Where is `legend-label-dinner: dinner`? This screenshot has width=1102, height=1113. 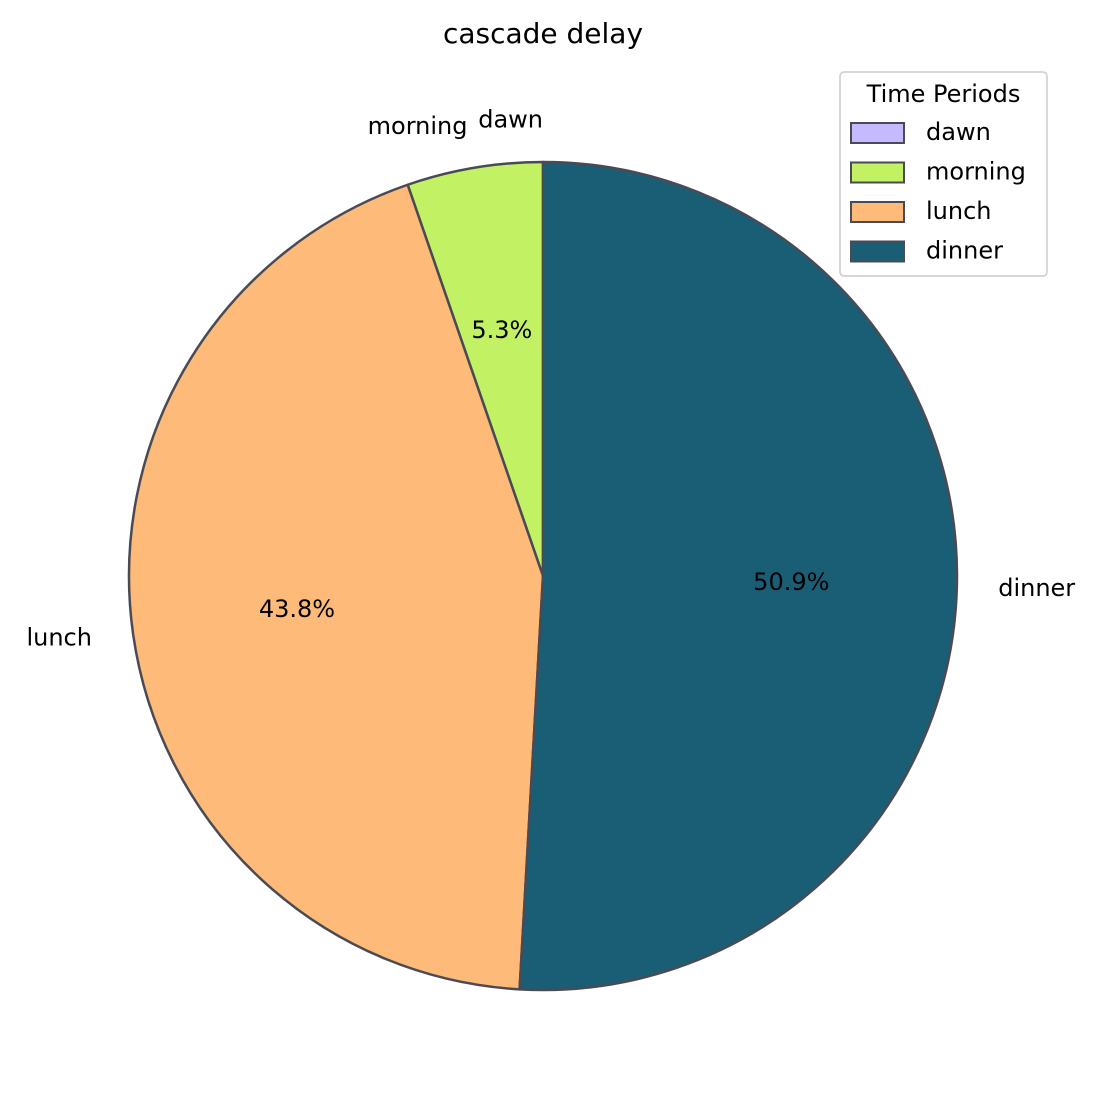 legend-label-dinner: dinner is located at coordinates (964, 251).